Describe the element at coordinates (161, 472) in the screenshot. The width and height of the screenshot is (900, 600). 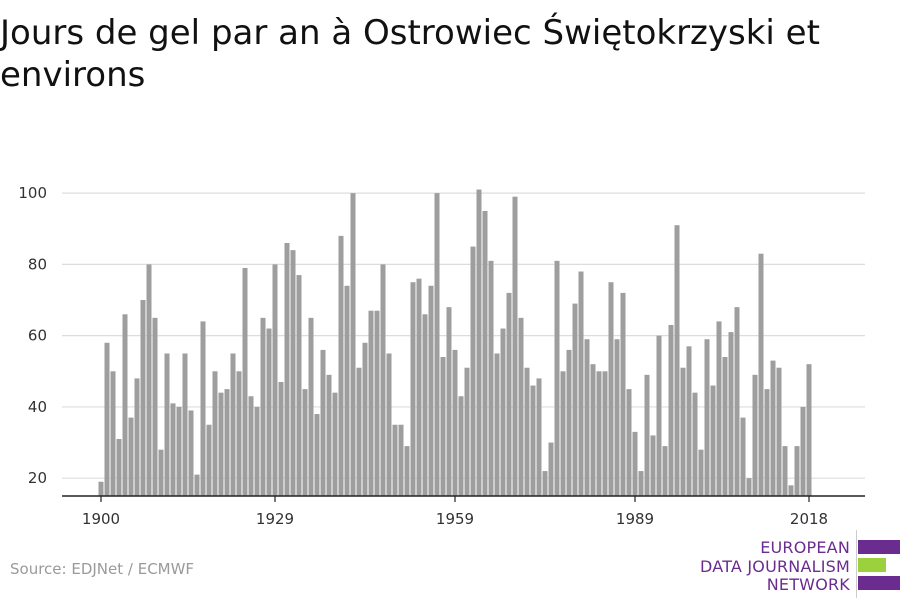
I see `bar-1910` at that location.